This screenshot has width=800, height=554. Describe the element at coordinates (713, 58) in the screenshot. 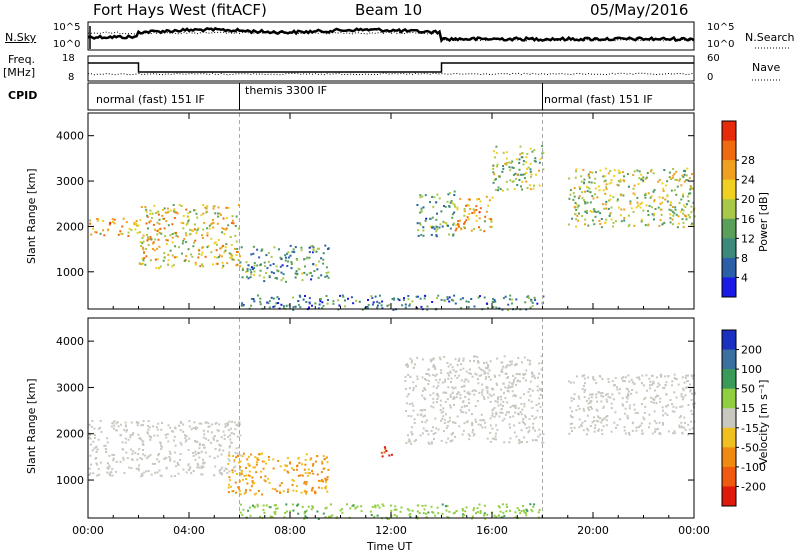

I see `freq-right-tick-top: 60` at that location.